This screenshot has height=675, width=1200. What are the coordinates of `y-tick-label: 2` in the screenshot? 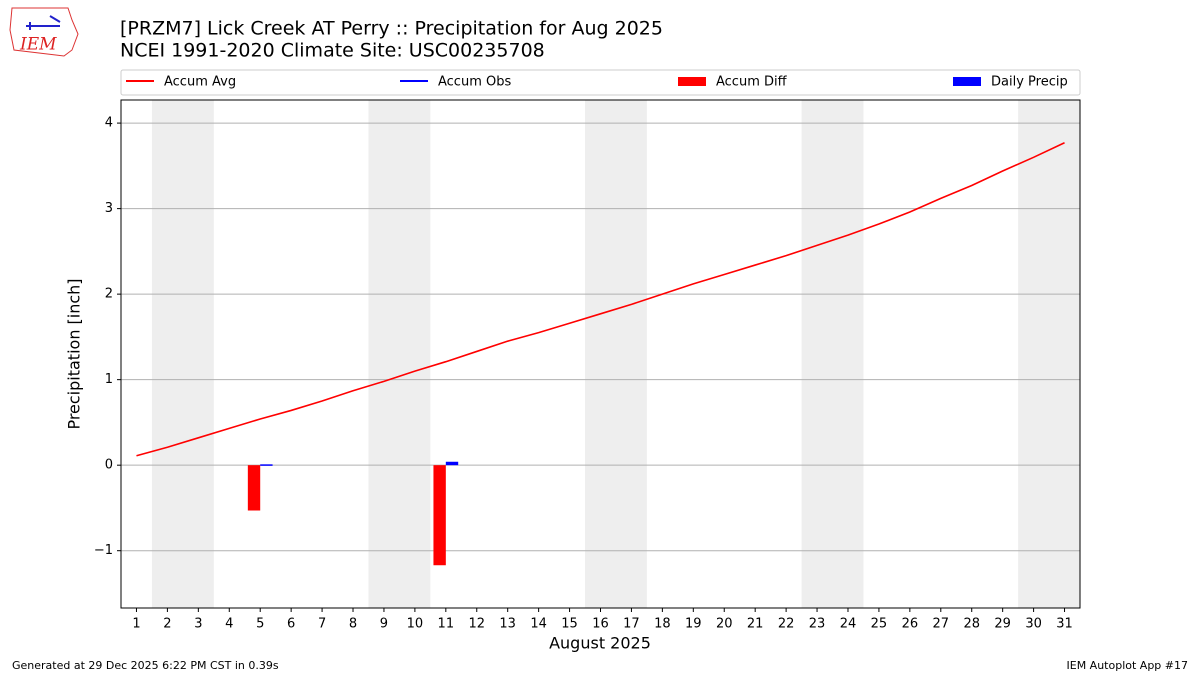 It's located at (109, 294).